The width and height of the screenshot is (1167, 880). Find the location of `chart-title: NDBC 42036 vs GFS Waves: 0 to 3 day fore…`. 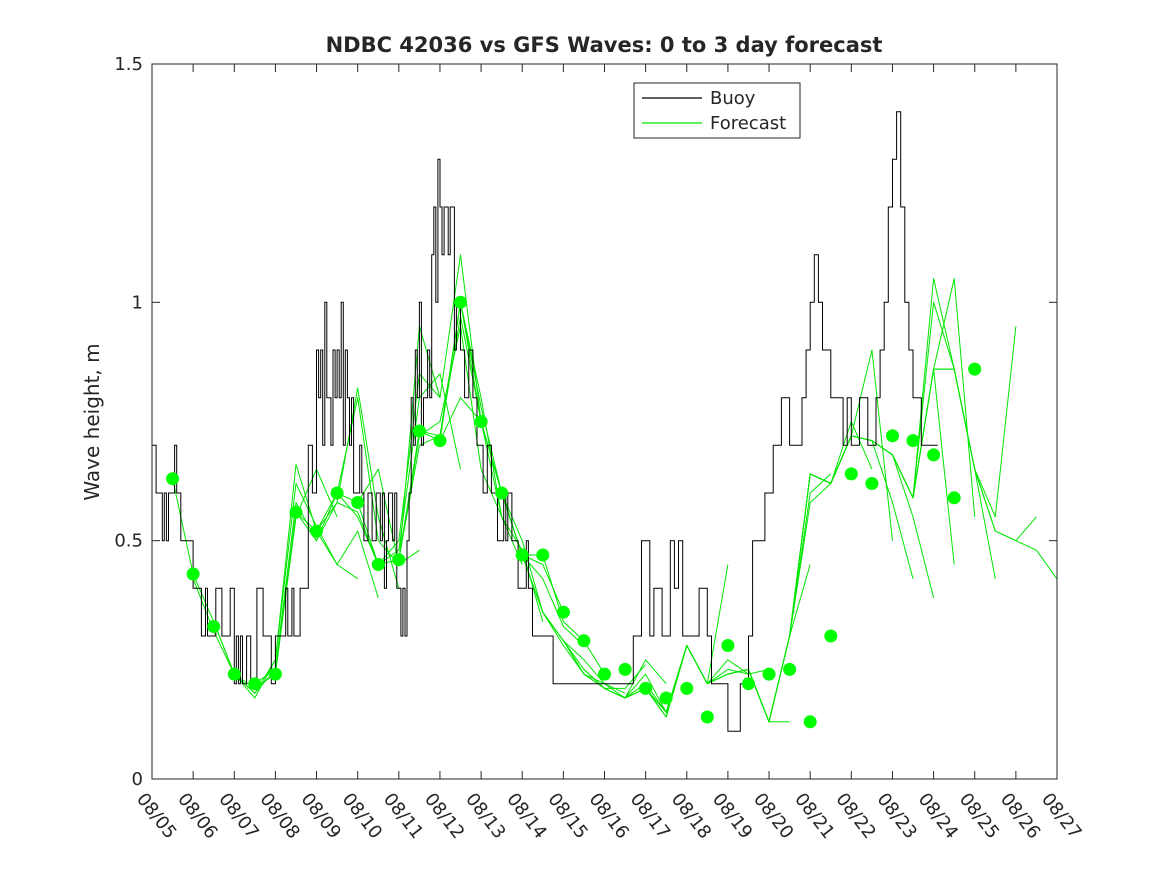

chart-title: NDBC 42036 vs GFS Waves: 0 to 3 day fore… is located at coordinates (604, 45).